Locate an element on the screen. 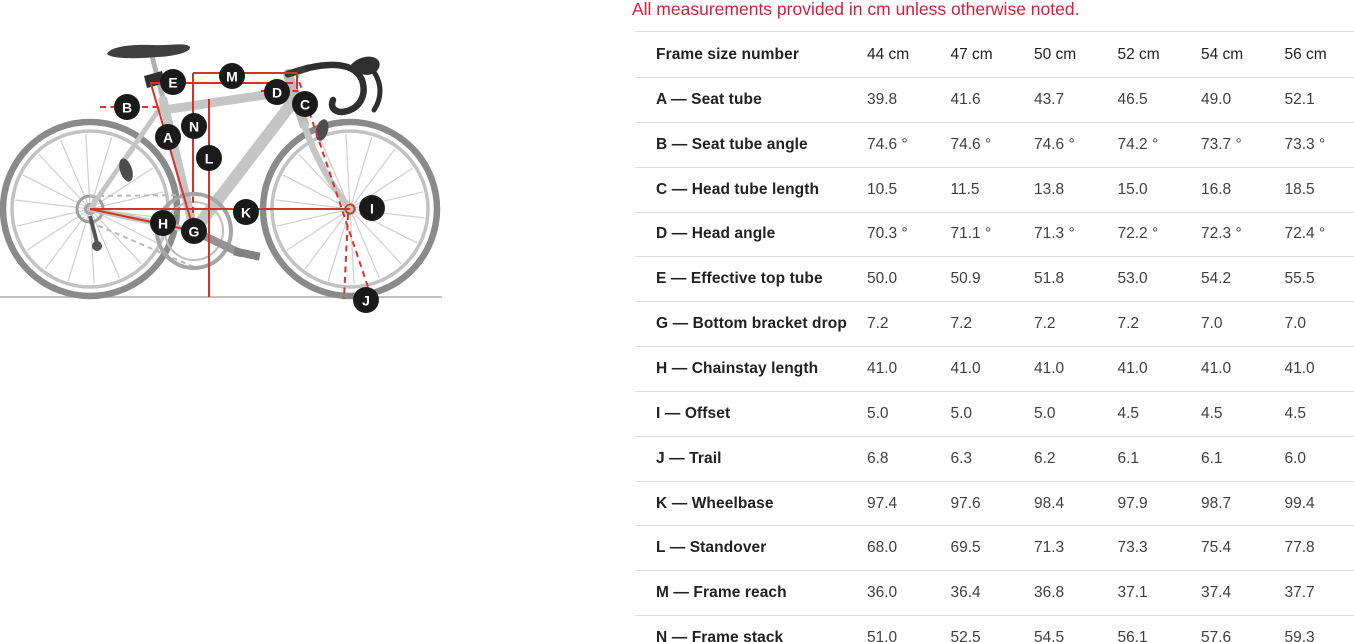  cell-value: 97.6 is located at coordinates (965, 503).